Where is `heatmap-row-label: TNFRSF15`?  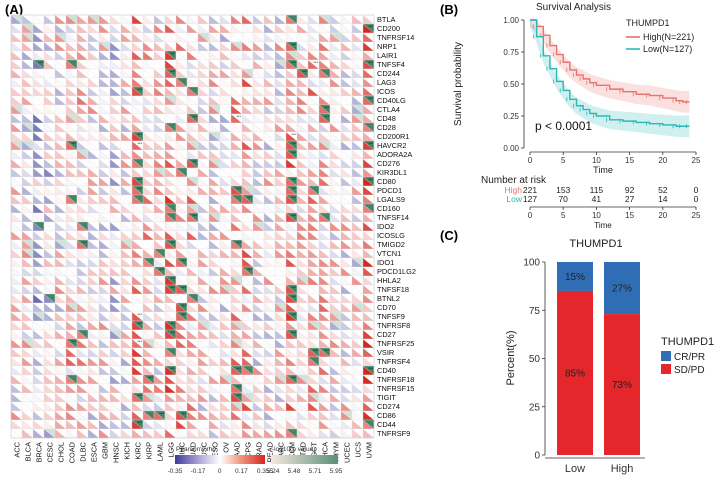 heatmap-row-label: TNFRSF15 is located at coordinates (395, 388).